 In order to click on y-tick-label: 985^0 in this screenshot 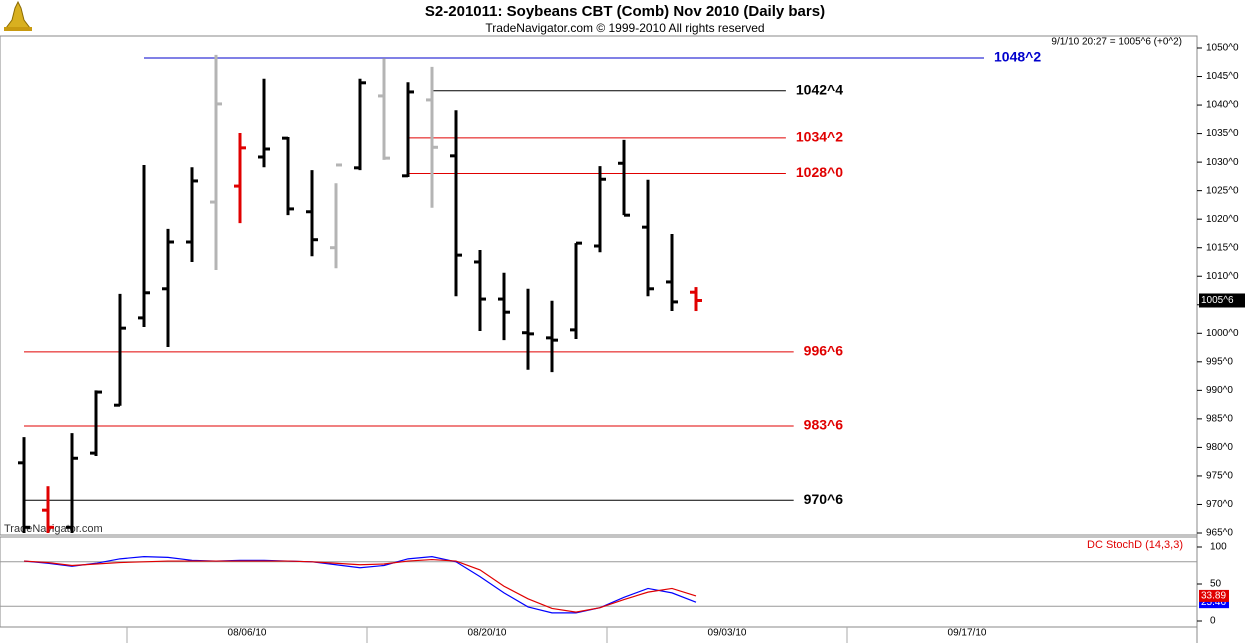, I will do `click(1219, 419)`.